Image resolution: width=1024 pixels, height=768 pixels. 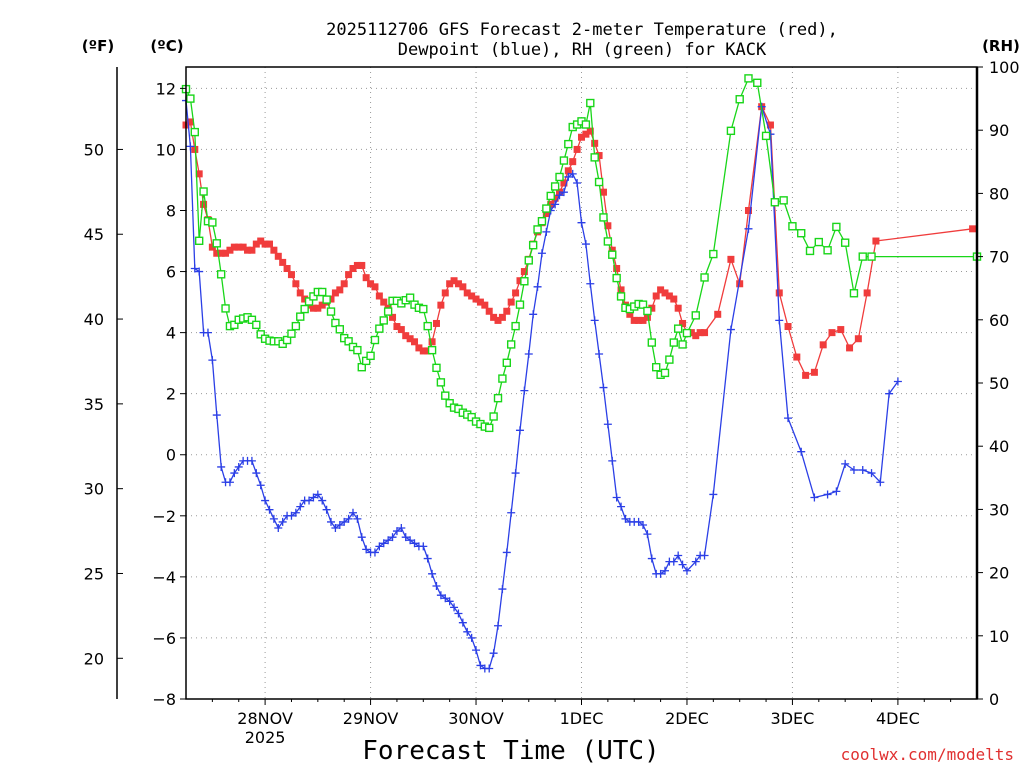 I want to click on celsius-tick-label: 6, so click(x=171, y=272).